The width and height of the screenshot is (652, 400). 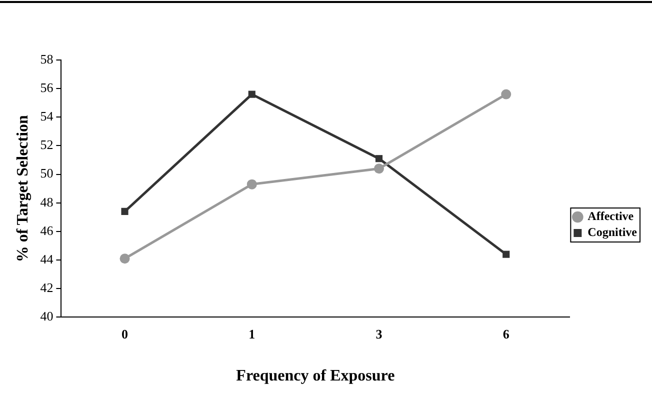 What do you see at coordinates (47, 288) in the screenshot?
I see `y-tick-label: 42` at bounding box center [47, 288].